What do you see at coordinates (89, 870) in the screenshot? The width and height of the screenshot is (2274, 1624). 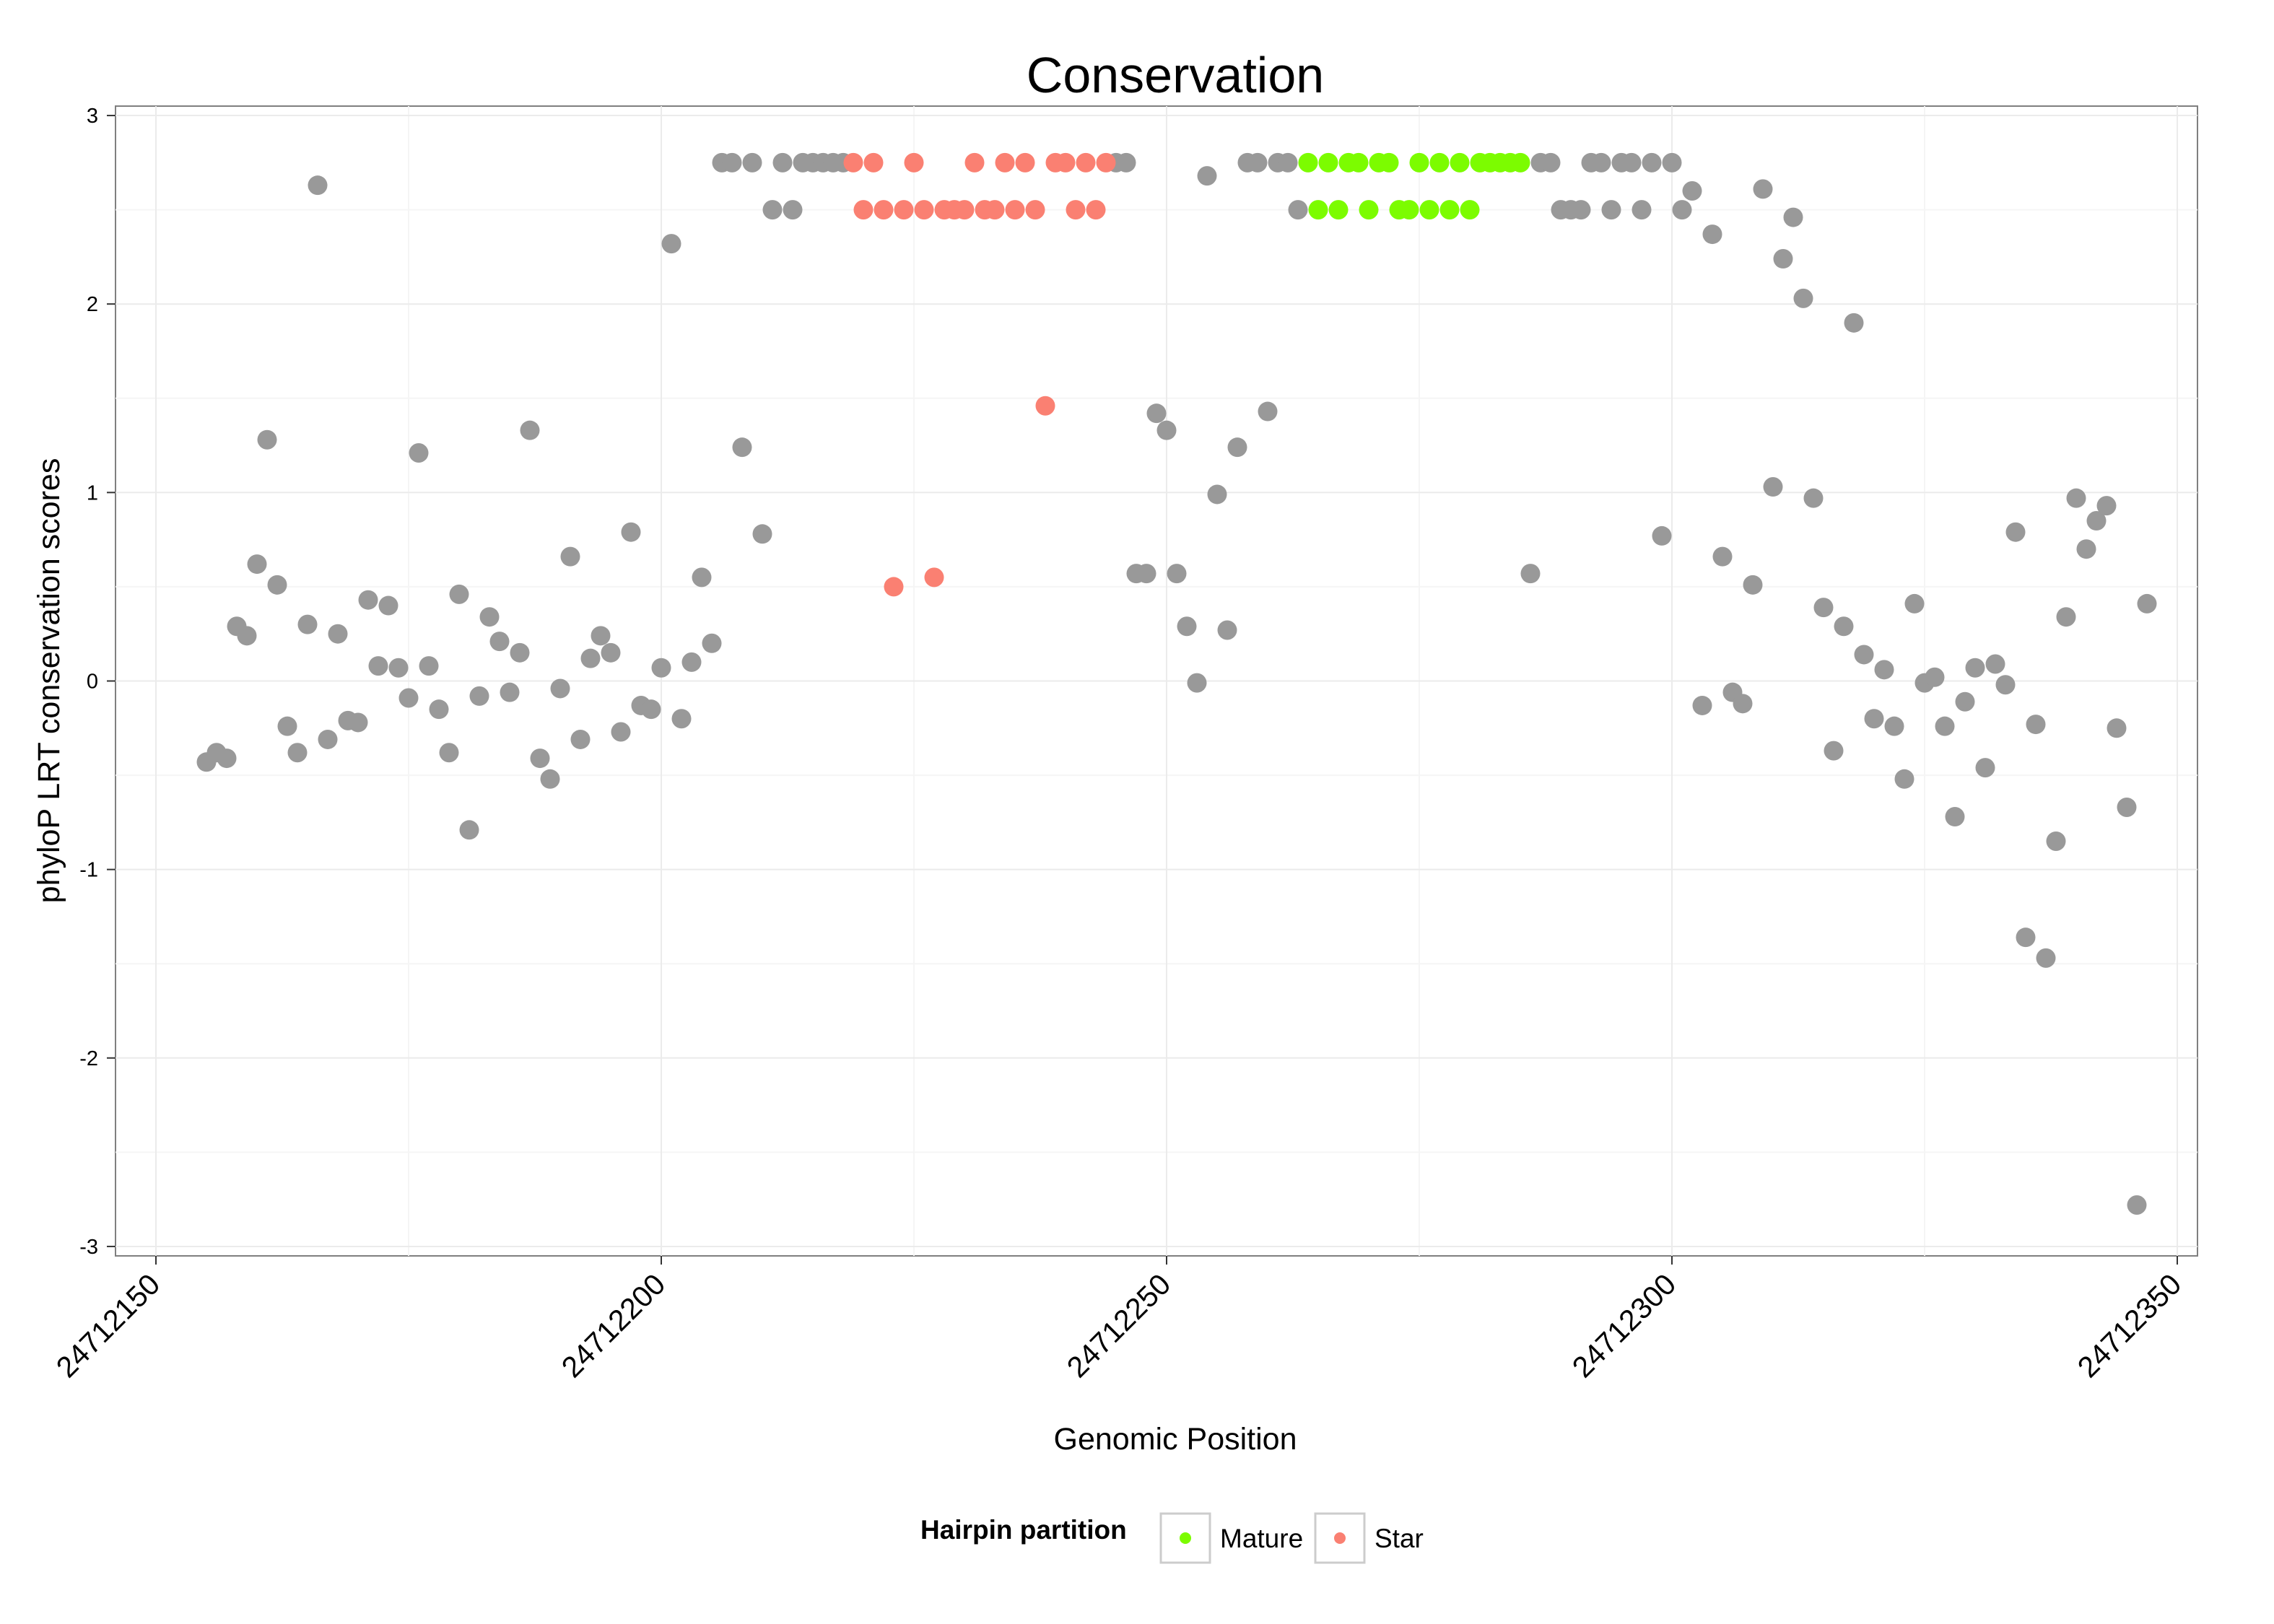 I see `y-tick-label: -1` at bounding box center [89, 870].